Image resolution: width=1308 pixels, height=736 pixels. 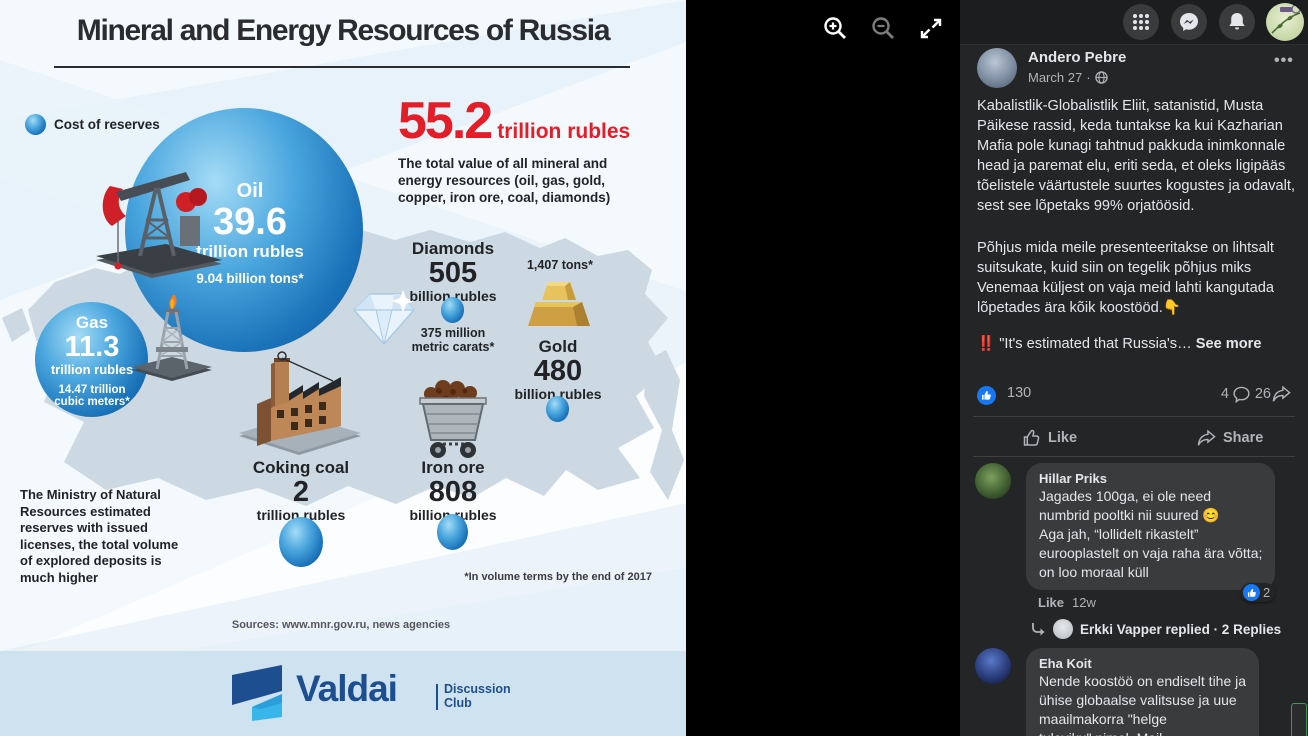 What do you see at coordinates (1299, 719) in the screenshot?
I see `attachment-thumbnail` at bounding box center [1299, 719].